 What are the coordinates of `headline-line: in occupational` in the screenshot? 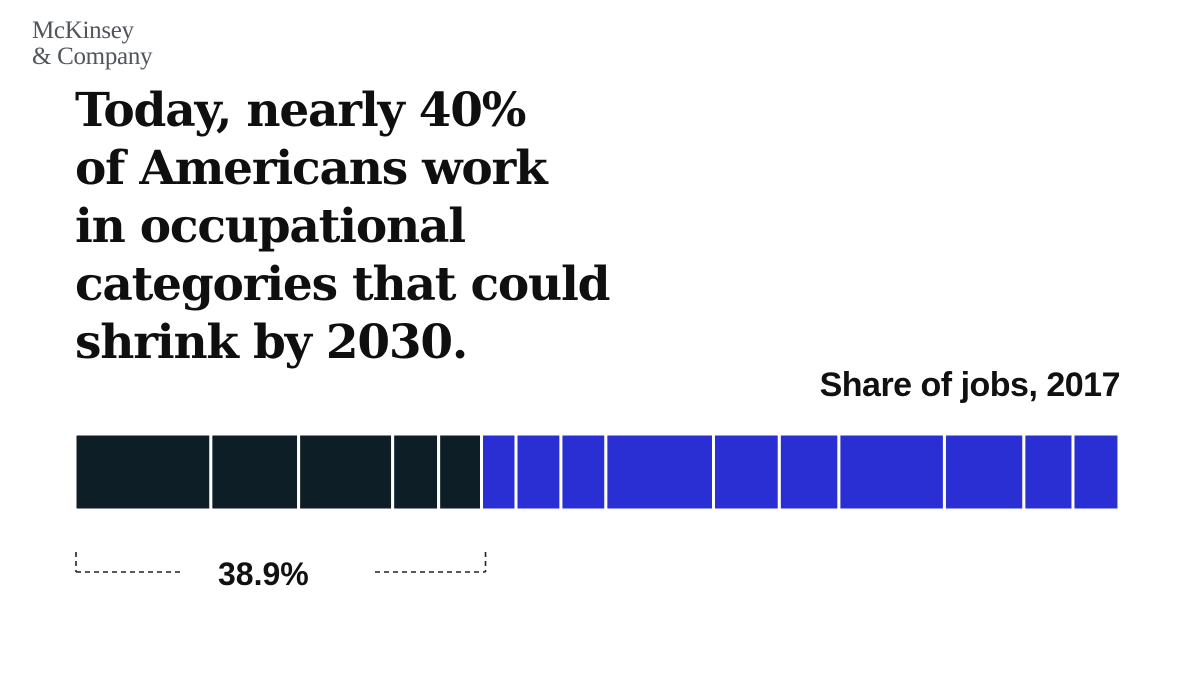 It's located at (270, 226).